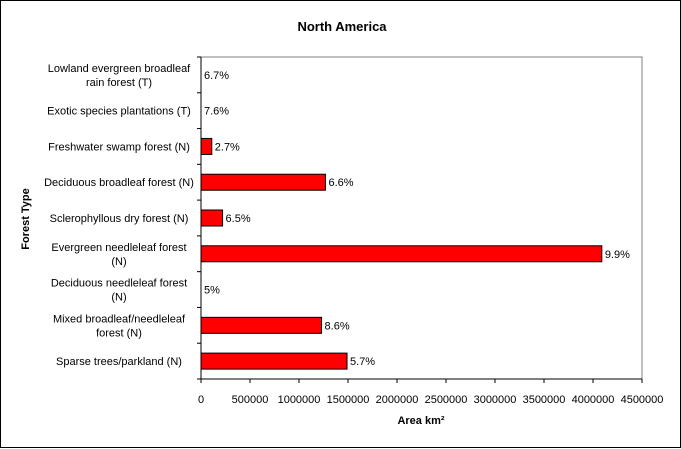 The image size is (681, 449). Describe the element at coordinates (342, 26) in the screenshot. I see `chart-title: North America` at that location.